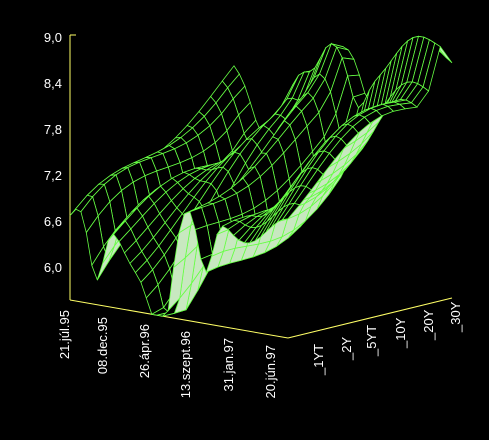 The height and width of the screenshot is (440, 489). Describe the element at coordinates (144, 351) in the screenshot. I see `date-tick-label: 26.ápr.96` at that location.